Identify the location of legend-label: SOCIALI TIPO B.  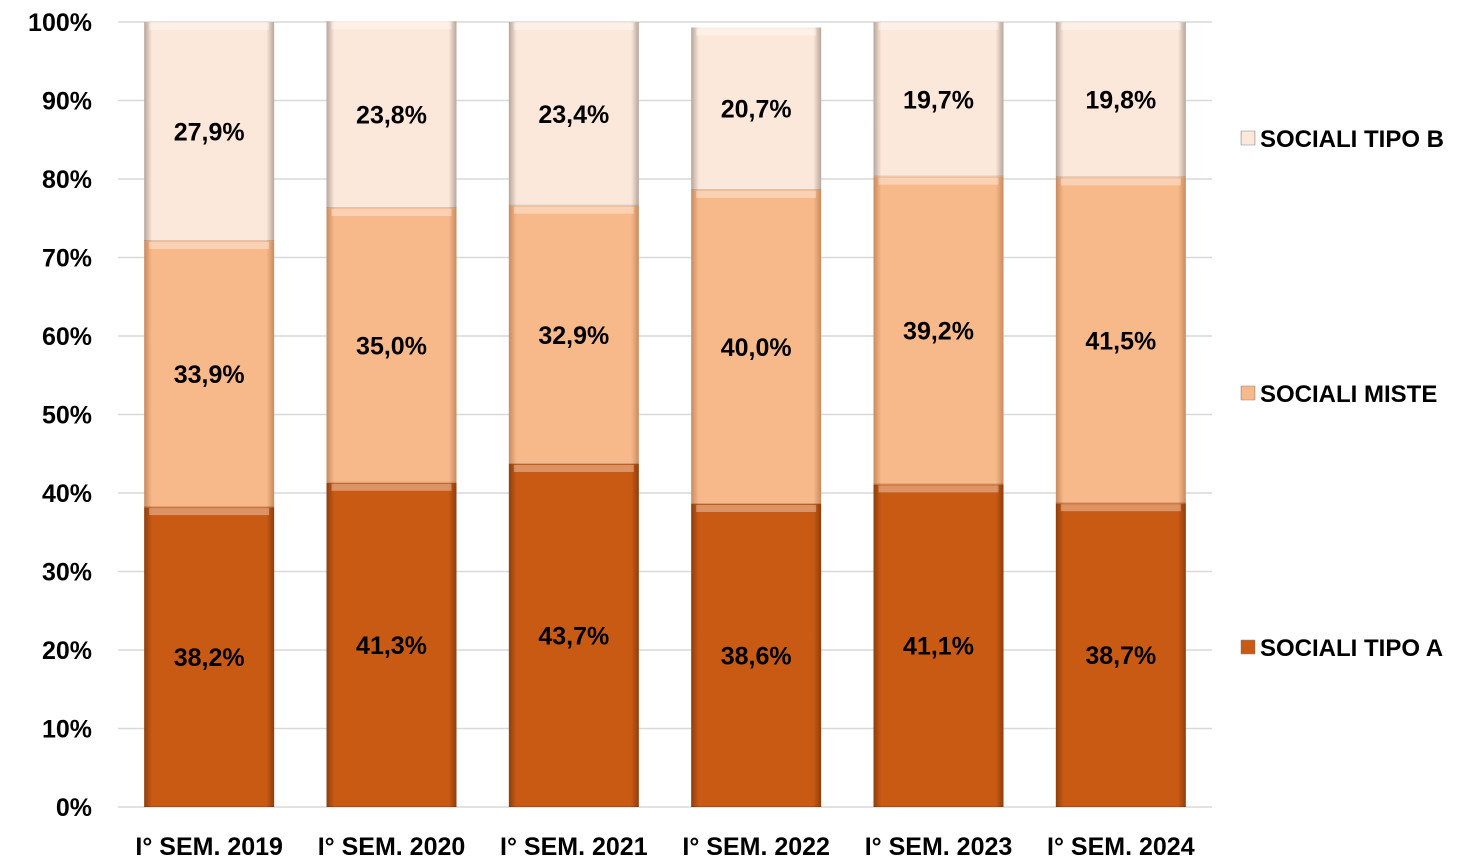
(1352, 139).